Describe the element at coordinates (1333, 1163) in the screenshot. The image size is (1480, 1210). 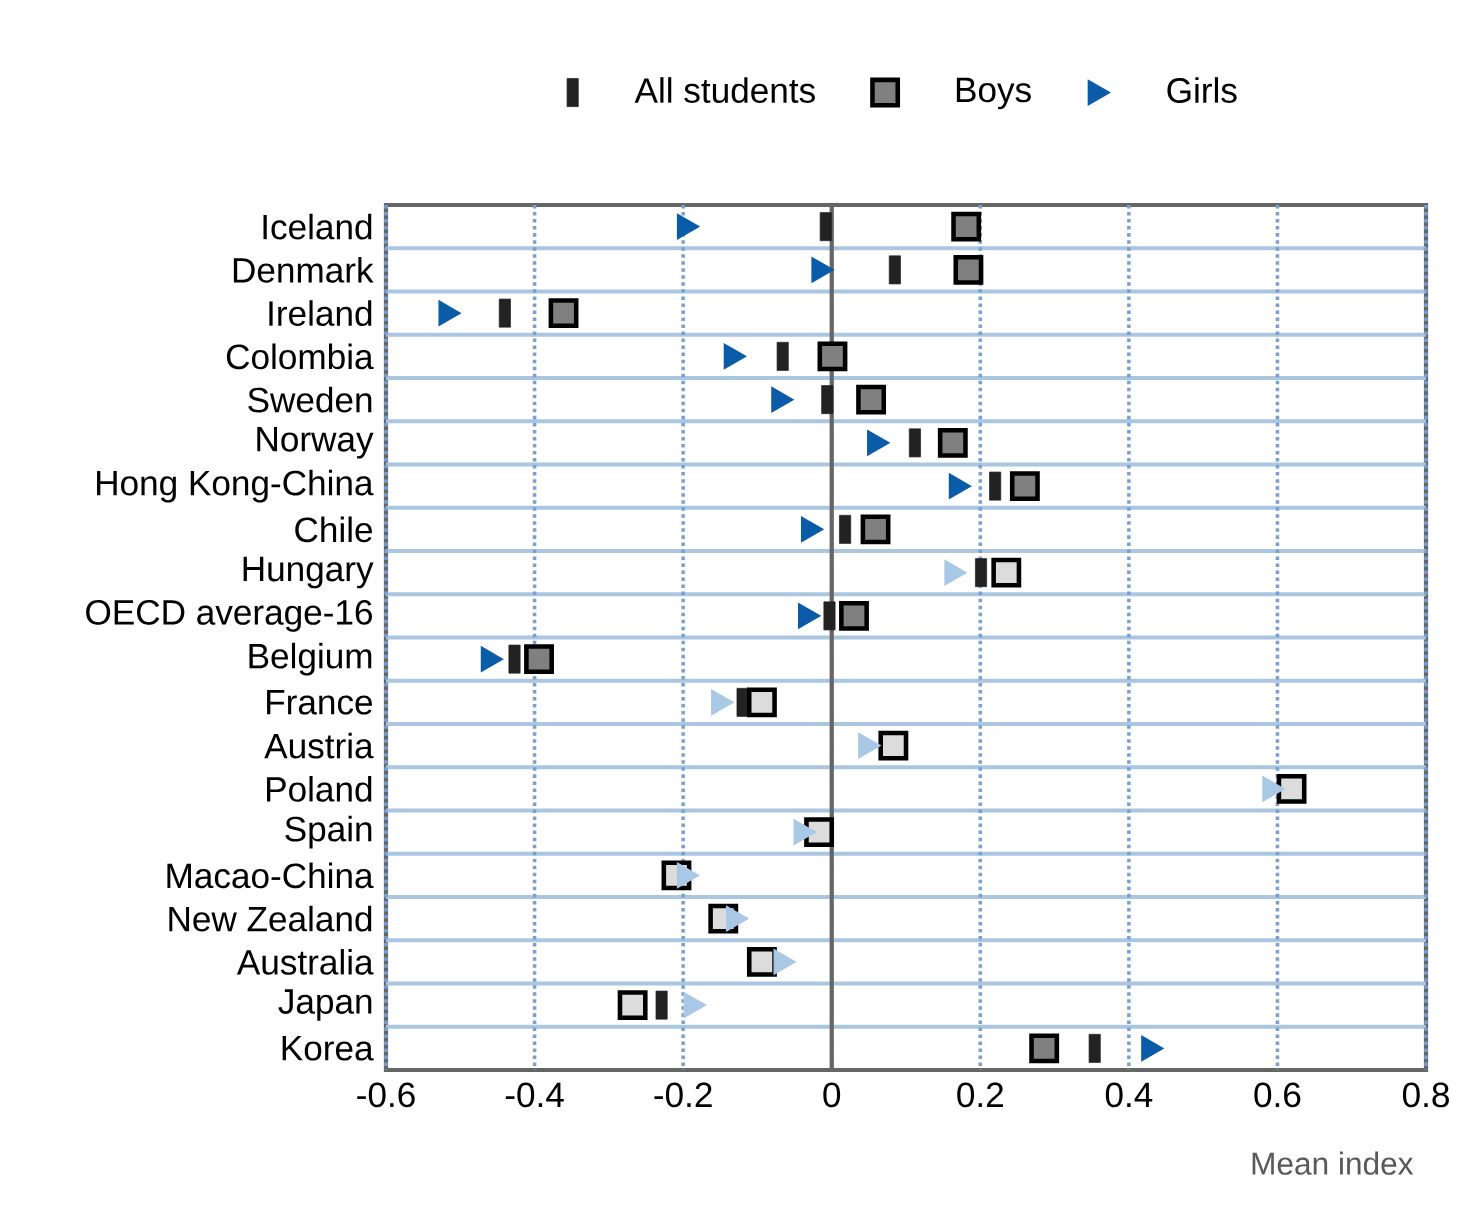
I see `x-axis-title: Mean index` at that location.